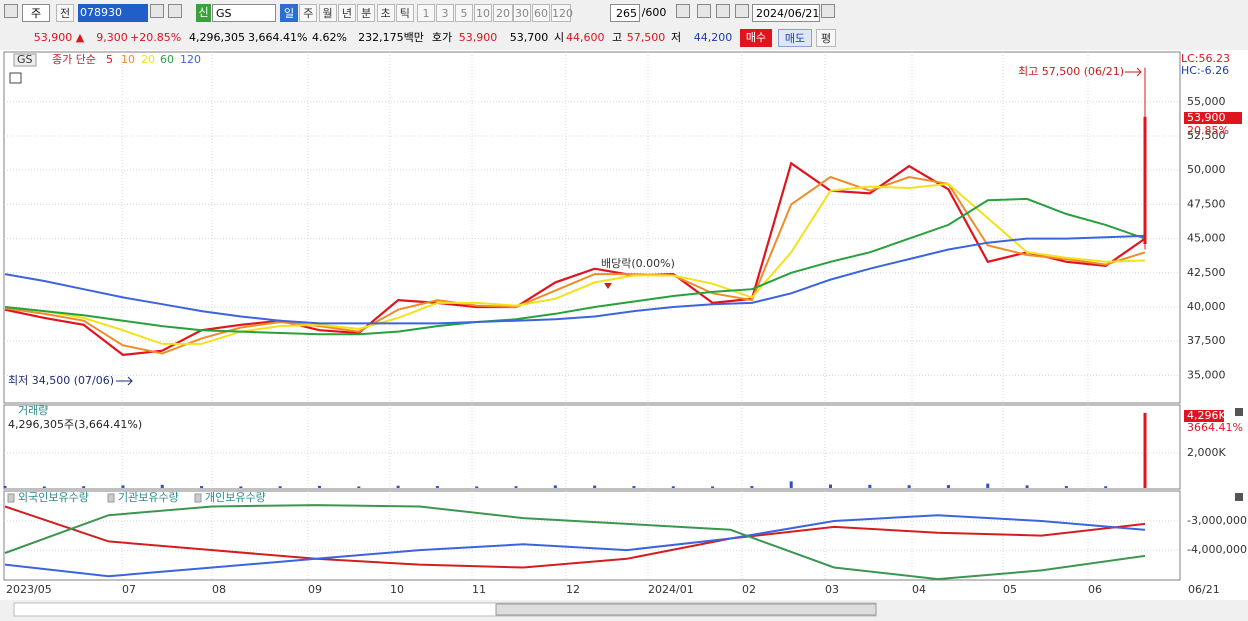 The image size is (1248, 621). What do you see at coordinates (315, 589) in the screenshot?
I see `x-tick-label: 09` at bounding box center [315, 589].